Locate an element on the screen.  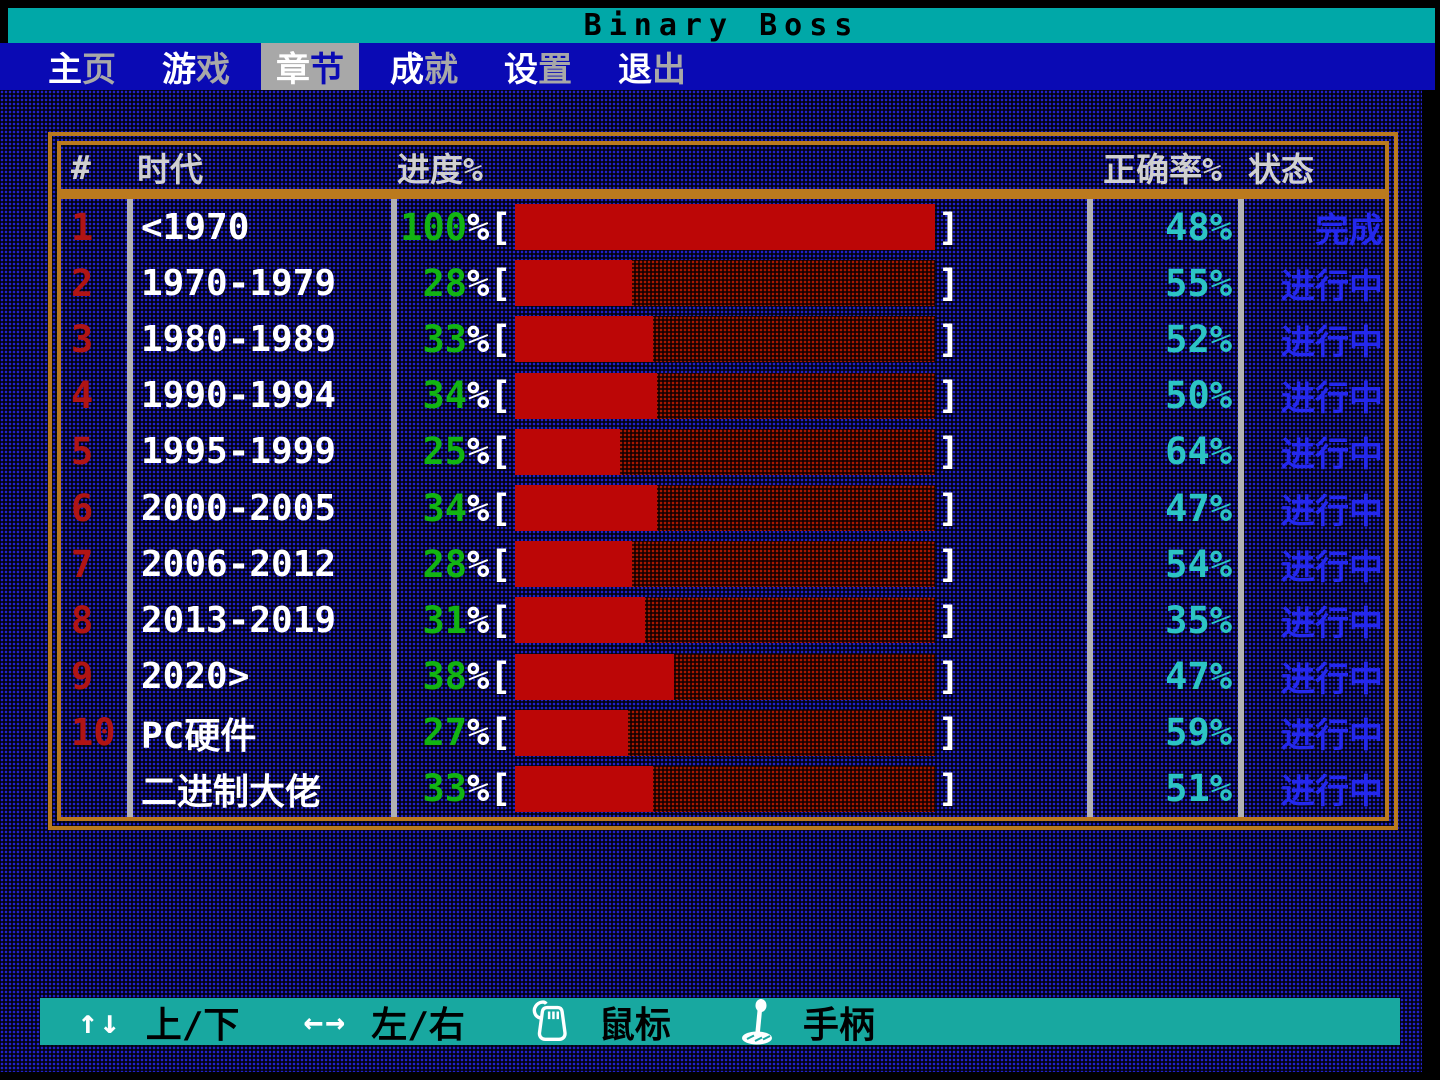
row-progress-cell: 31 %[] is located at coordinates (745, 620).